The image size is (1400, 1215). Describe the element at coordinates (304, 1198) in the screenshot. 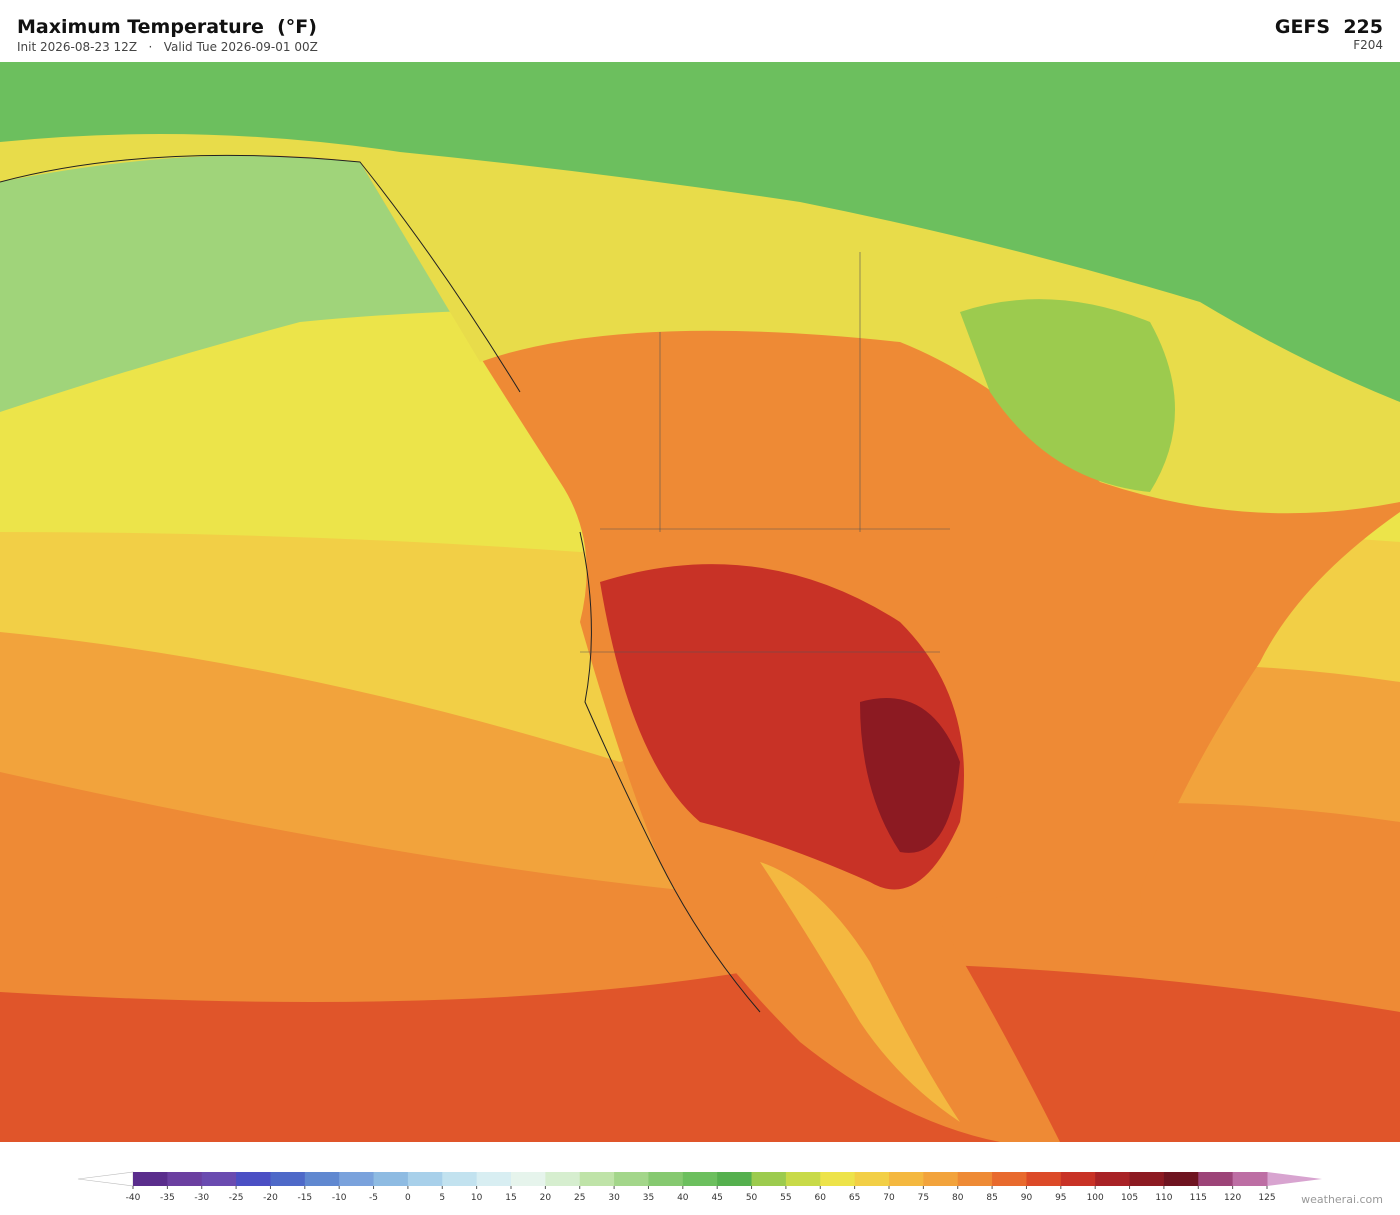

I see `colorbar-tick-label: -15` at that location.